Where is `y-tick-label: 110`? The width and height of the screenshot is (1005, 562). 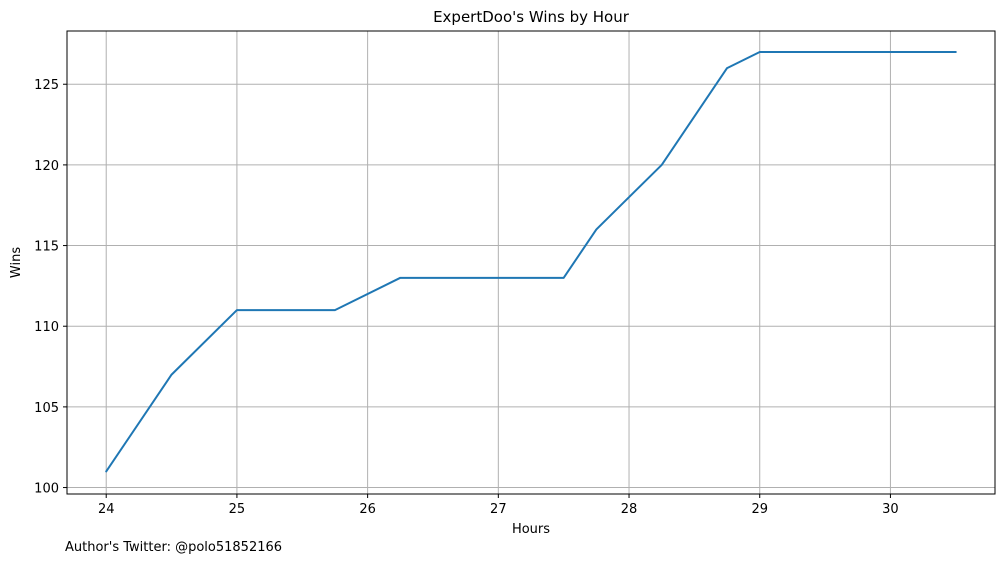 y-tick-label: 110 is located at coordinates (46, 327).